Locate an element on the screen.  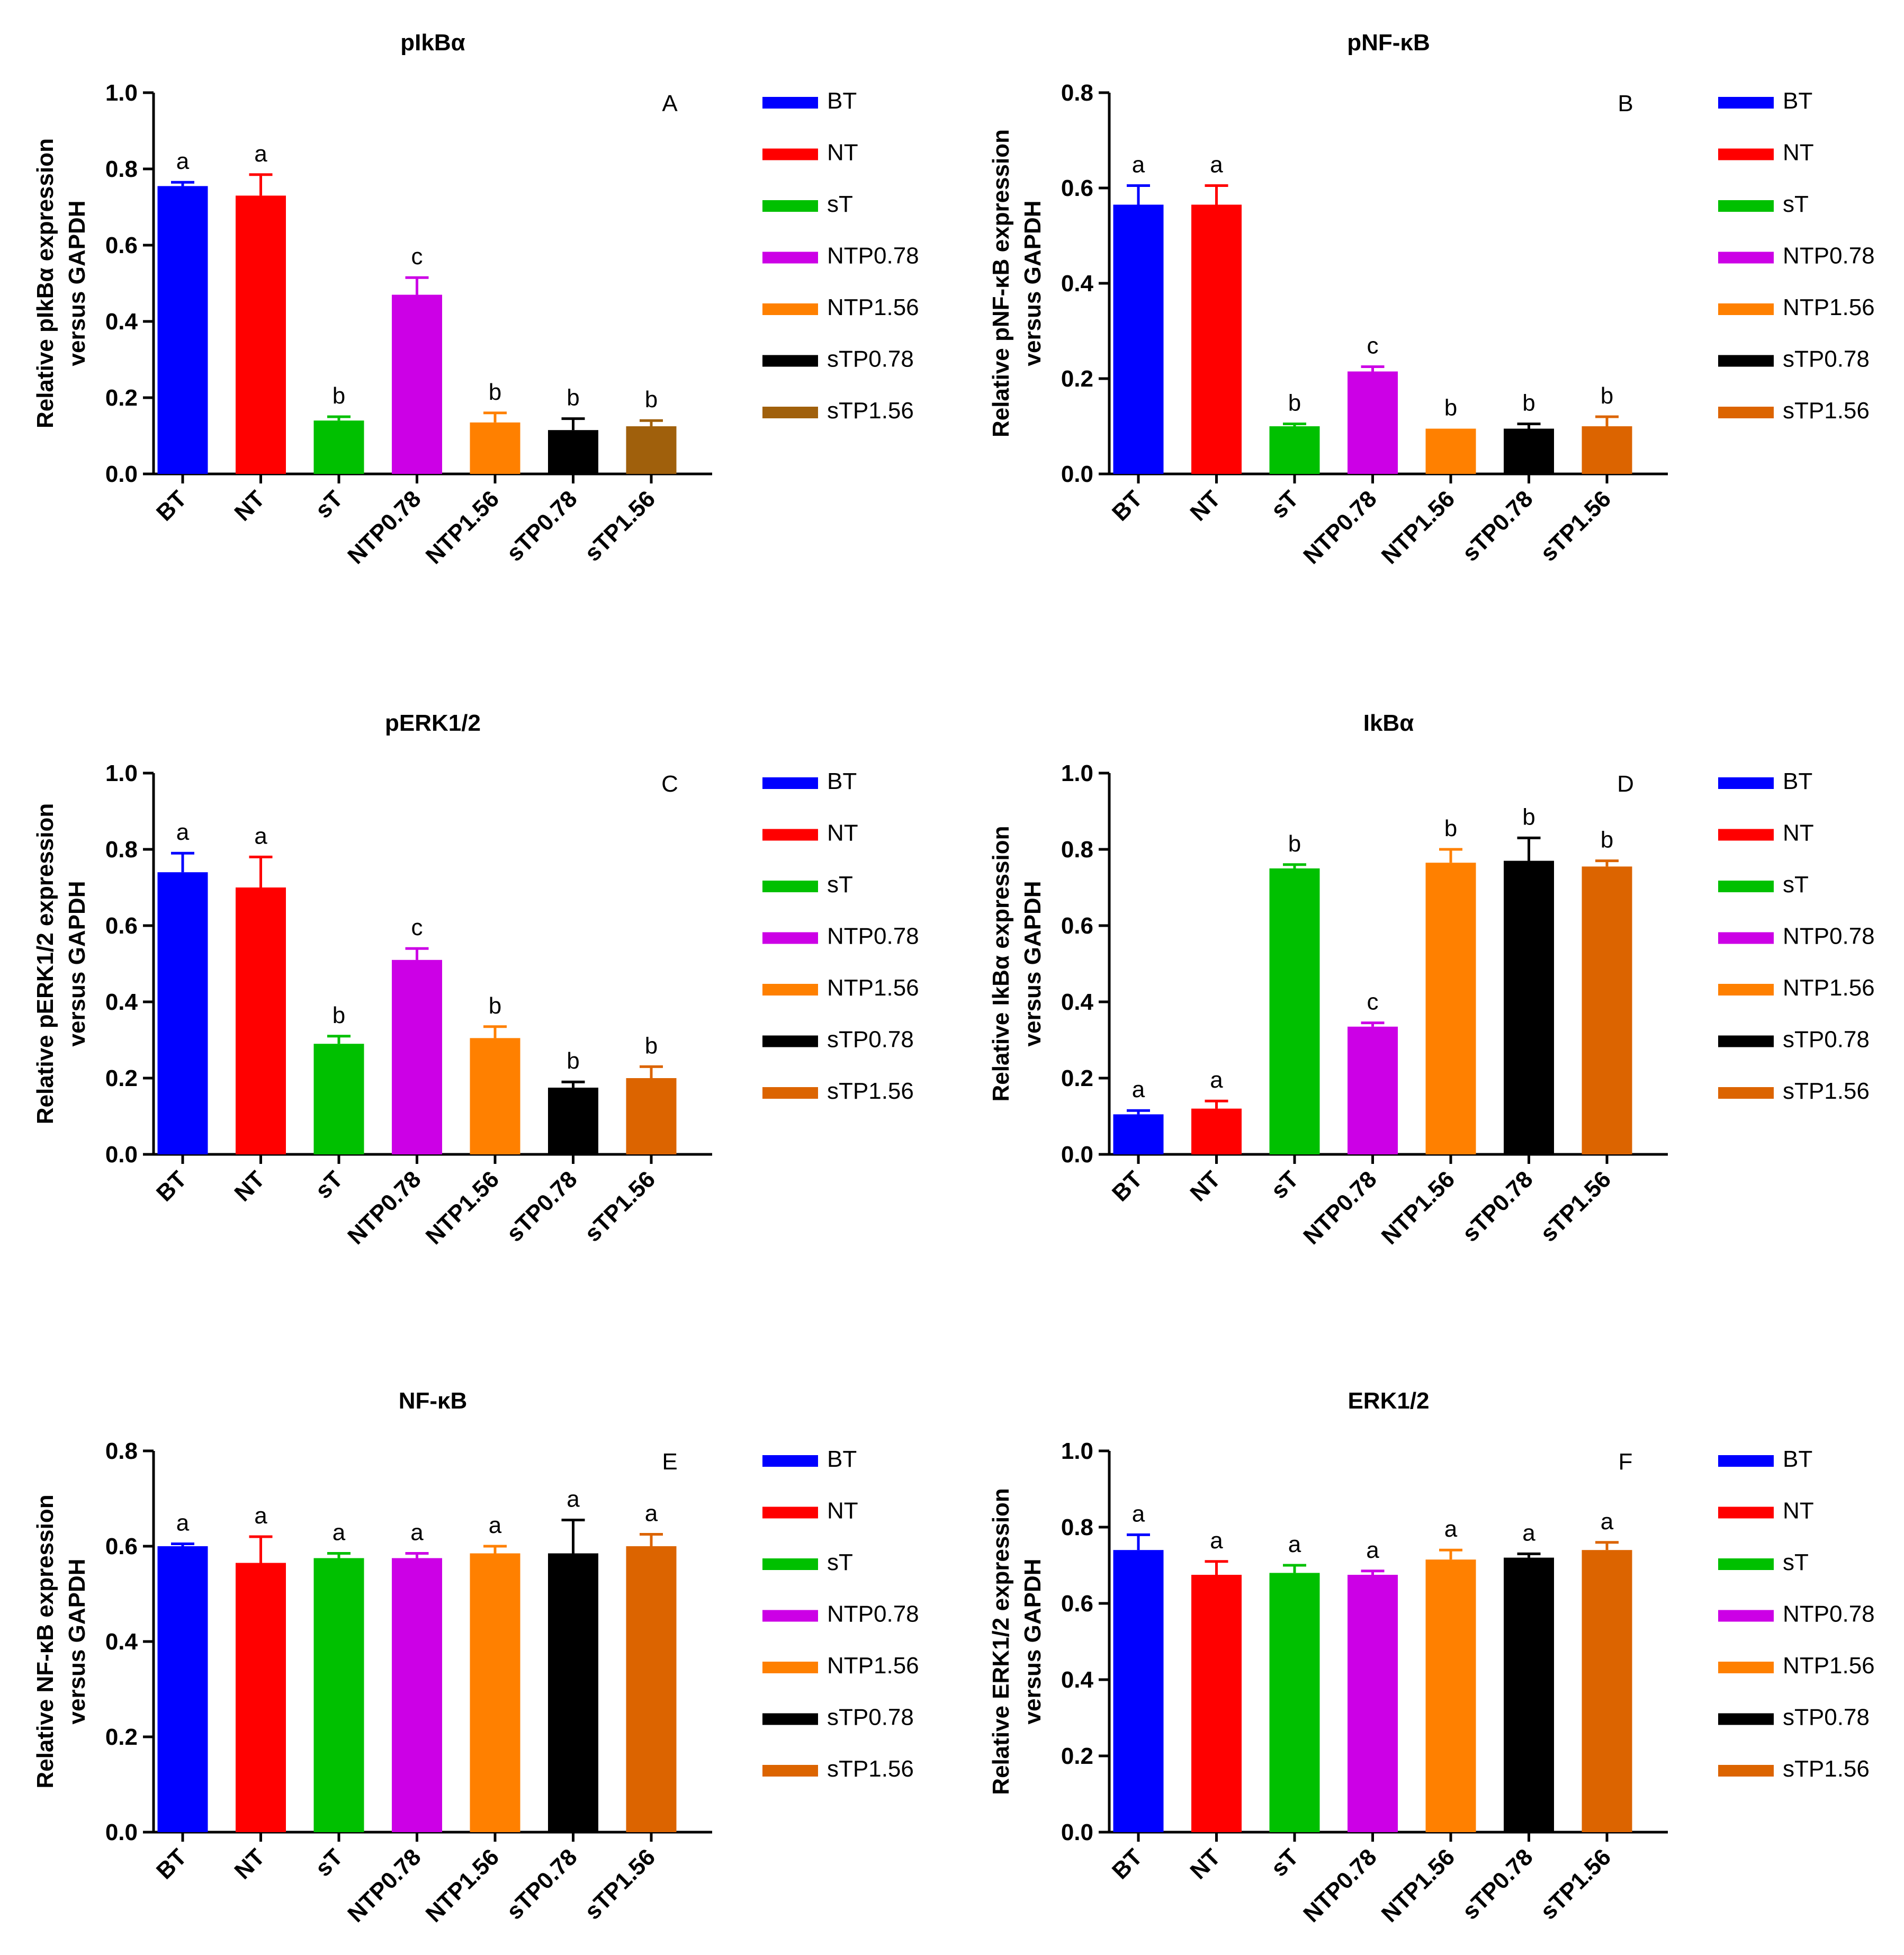
significance-letter: c is located at coordinates (417, 257).